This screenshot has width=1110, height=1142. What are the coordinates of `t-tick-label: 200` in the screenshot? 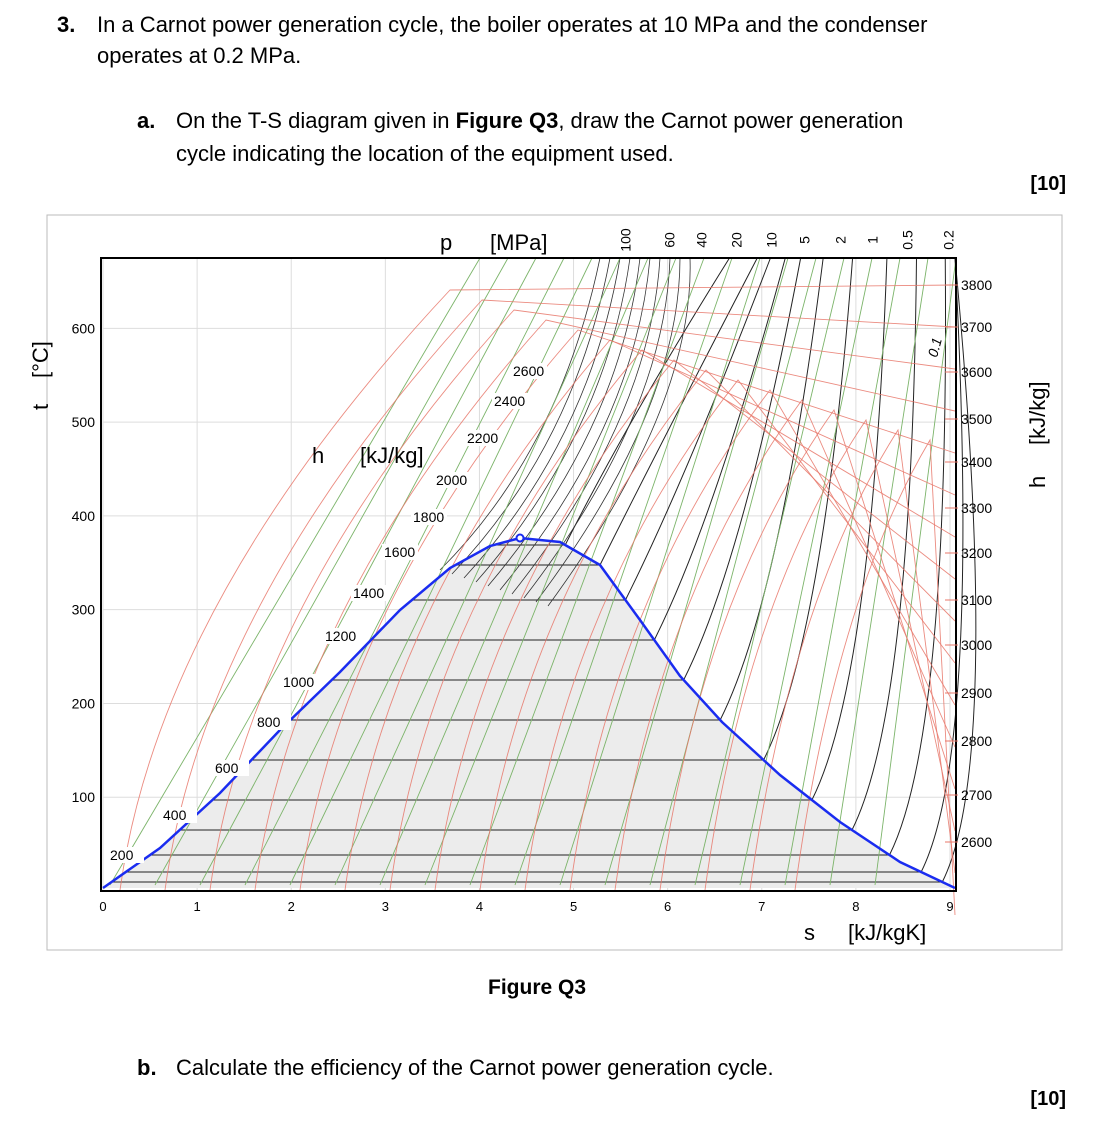 It's located at (84, 703).